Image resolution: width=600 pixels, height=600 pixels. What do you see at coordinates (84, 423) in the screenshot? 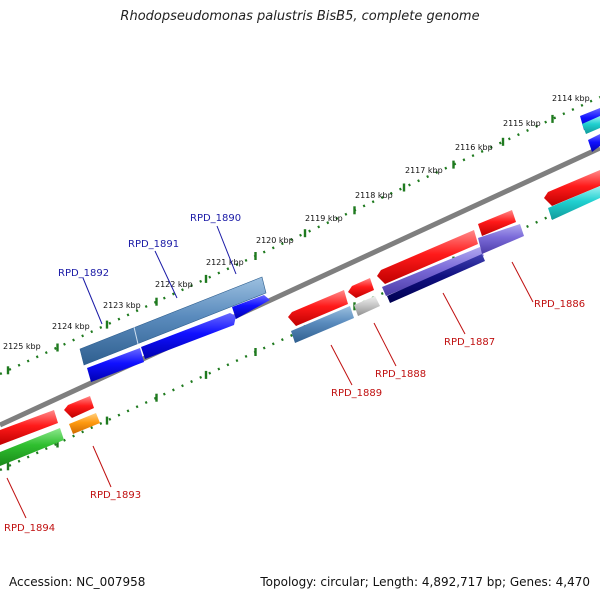
I see `gene-feature-orange` at bounding box center [84, 423].